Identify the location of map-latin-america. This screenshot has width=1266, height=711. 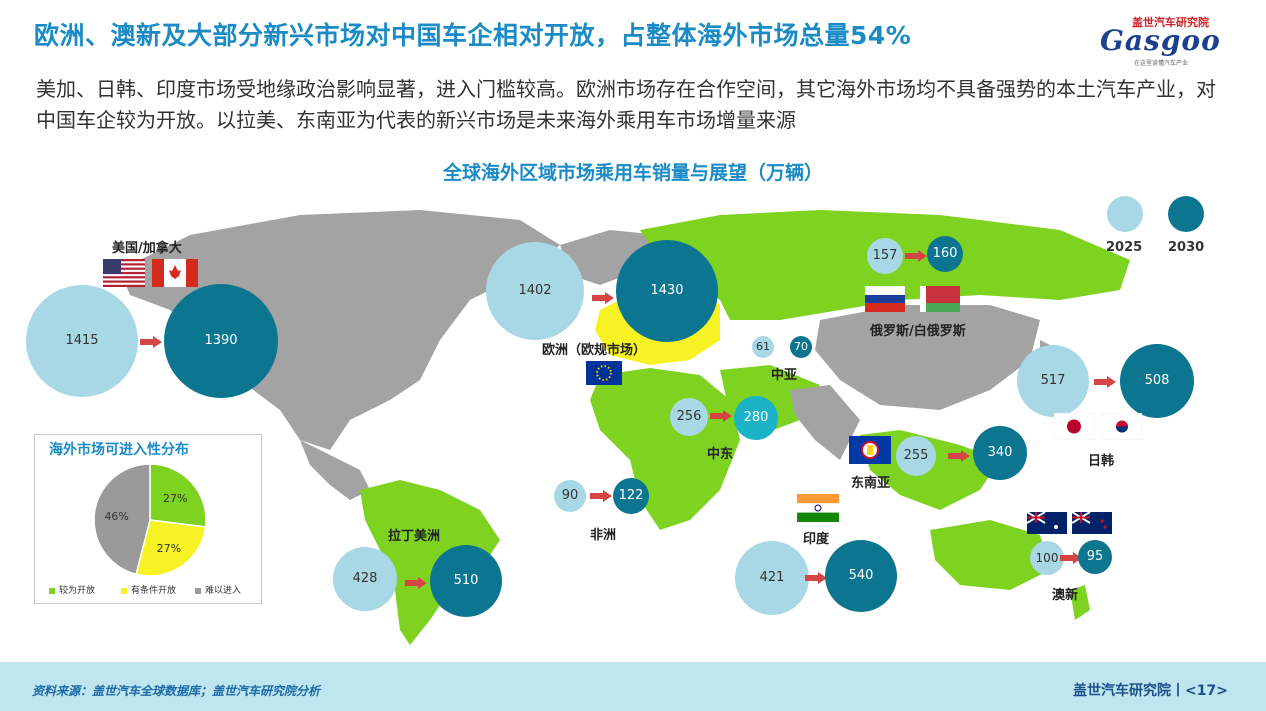
(430, 562).